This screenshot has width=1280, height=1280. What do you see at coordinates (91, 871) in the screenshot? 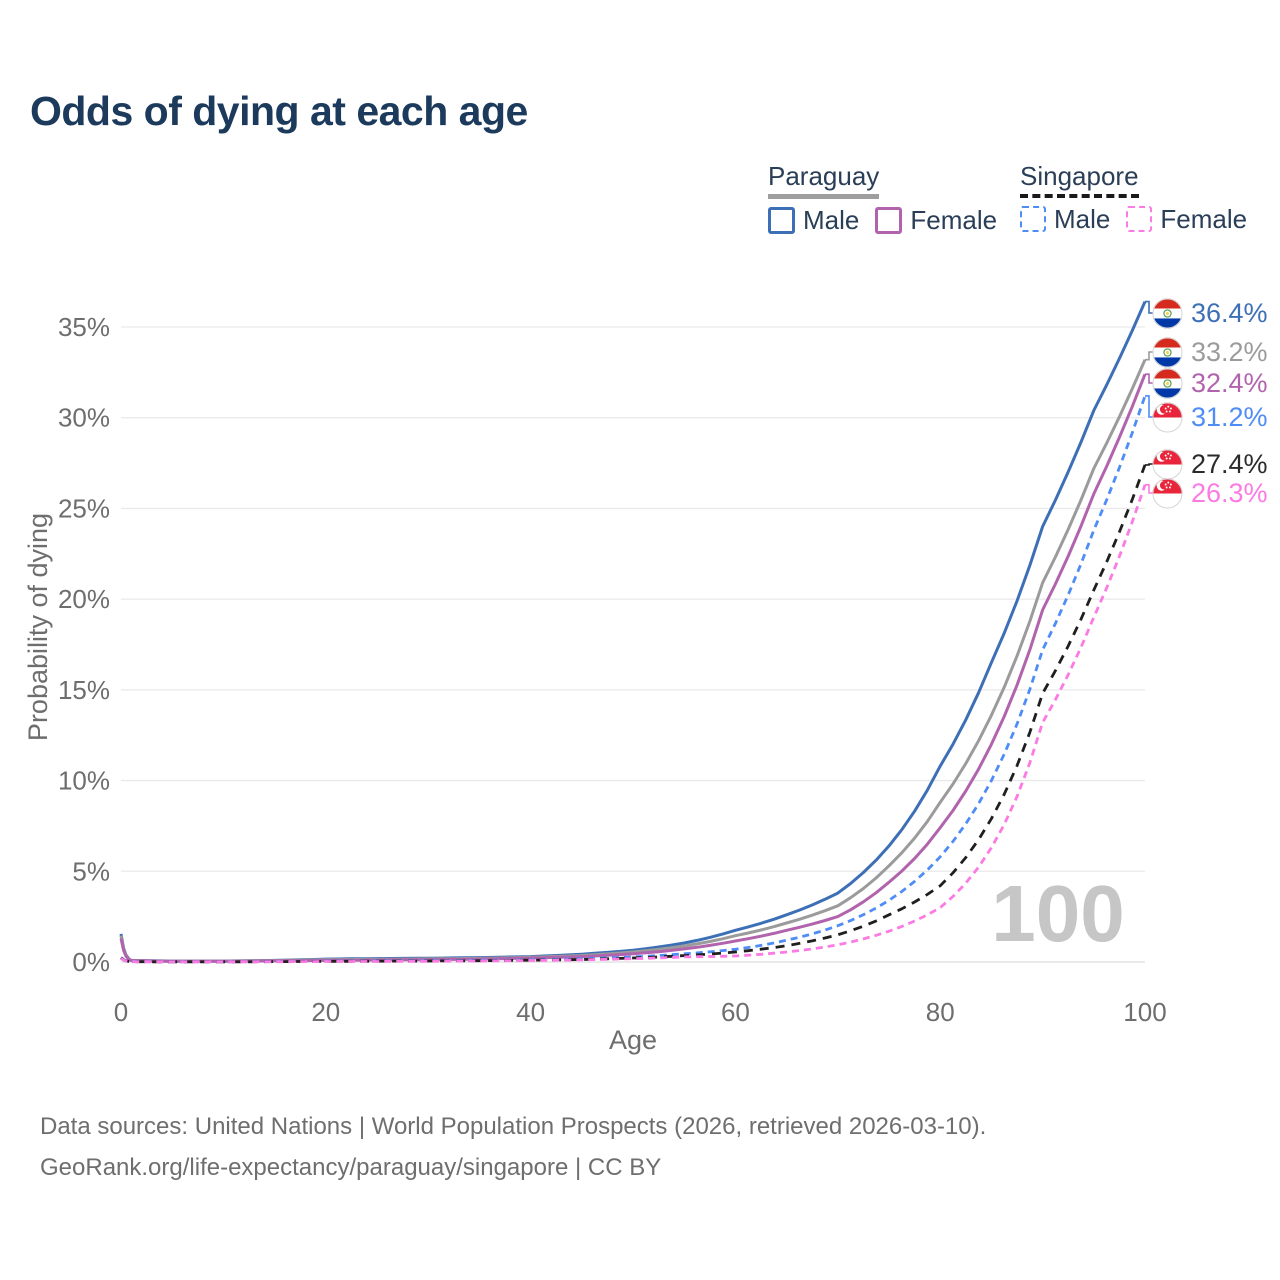
I see `y-axis-tick-label: 5%` at bounding box center [91, 871].